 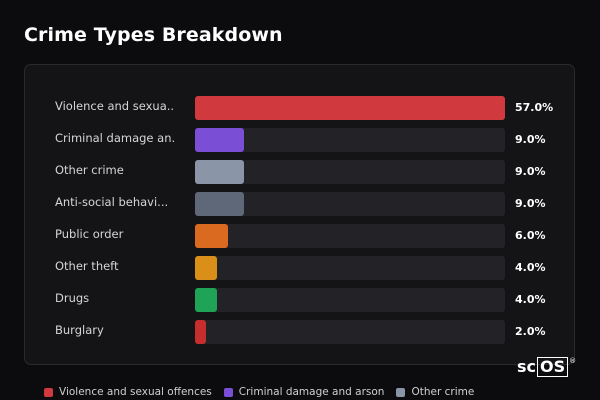 I want to click on legend-item: Violence and sexual offences, so click(x=128, y=392).